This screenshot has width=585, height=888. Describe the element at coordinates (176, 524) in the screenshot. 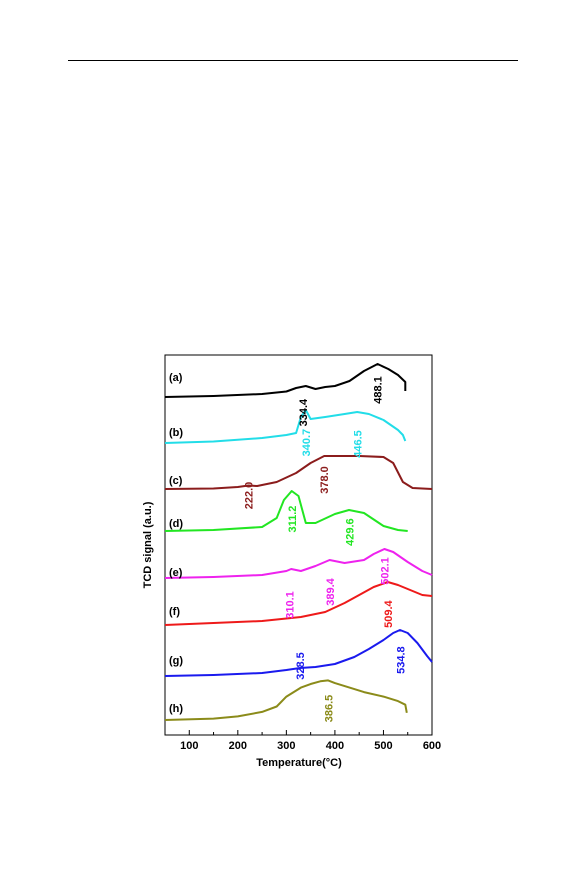

I see `panel-label-d: (d)` at that location.